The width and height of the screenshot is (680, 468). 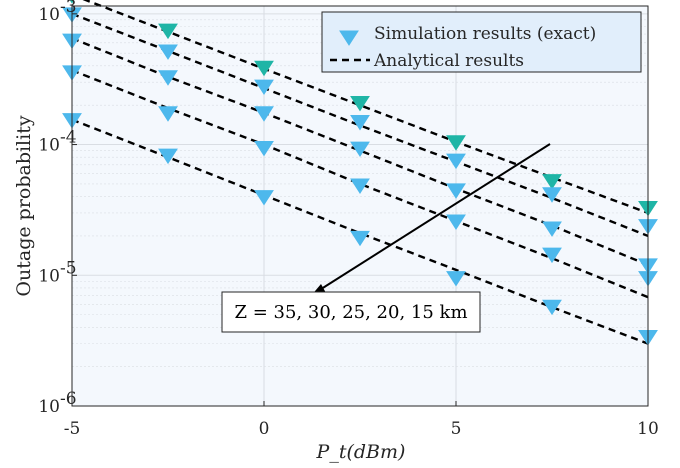 What do you see at coordinates (456, 429) in the screenshot?
I see `x-tick-label: 5` at bounding box center [456, 429].